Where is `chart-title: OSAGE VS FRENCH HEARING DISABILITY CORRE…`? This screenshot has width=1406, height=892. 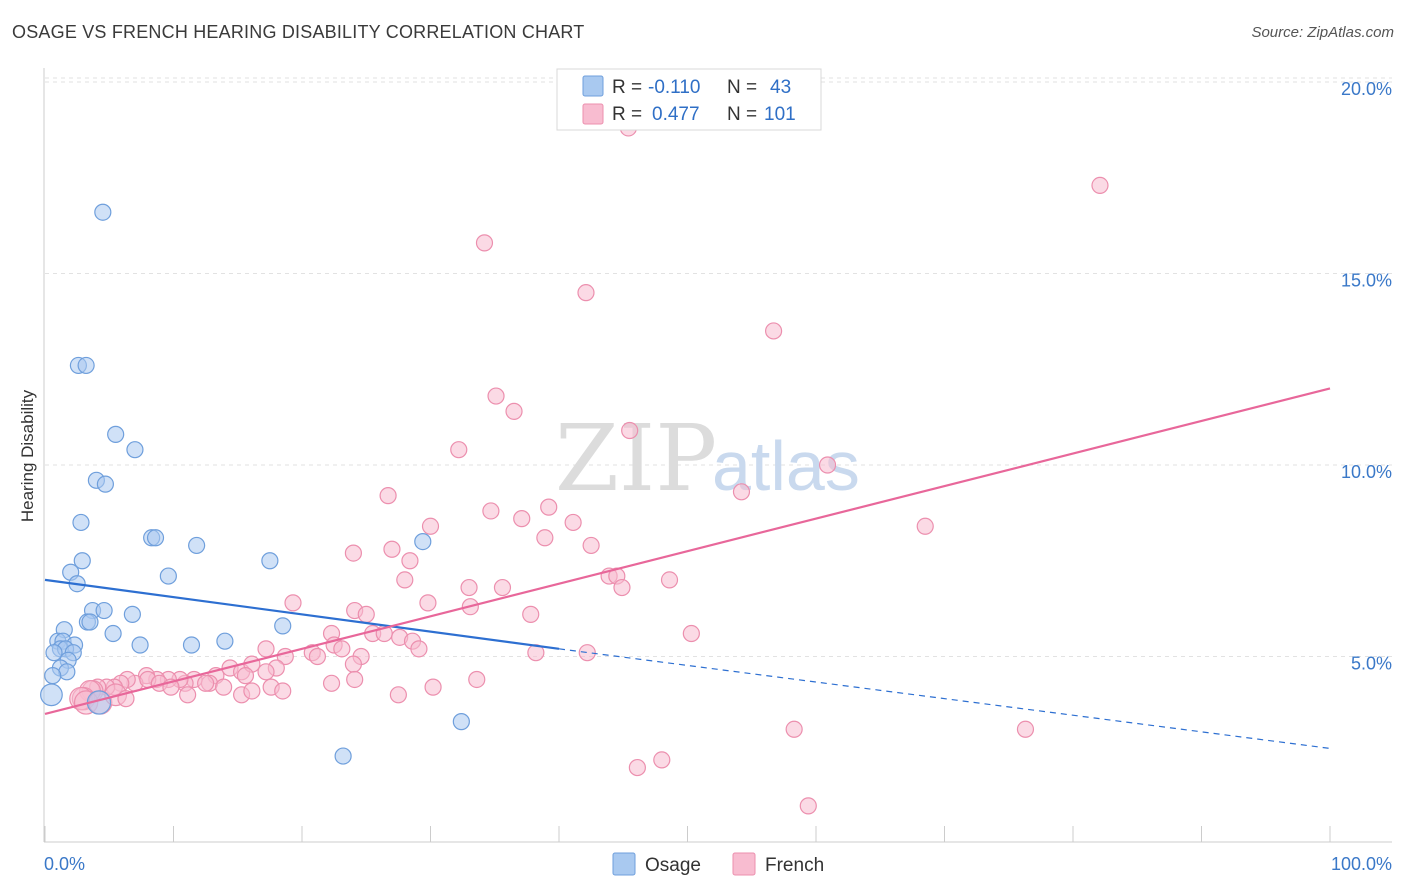
chart-title: OSAGE VS FRENCH HEARING DISABILITY CORRE… is located at coordinates (298, 32).